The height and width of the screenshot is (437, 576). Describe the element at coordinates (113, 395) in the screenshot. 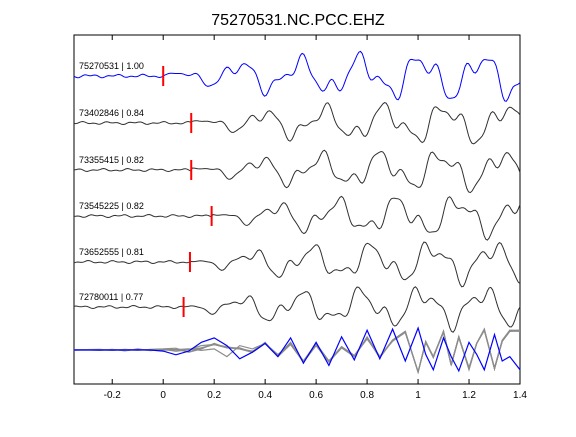

I see `x-tick-label: -0.2` at that location.